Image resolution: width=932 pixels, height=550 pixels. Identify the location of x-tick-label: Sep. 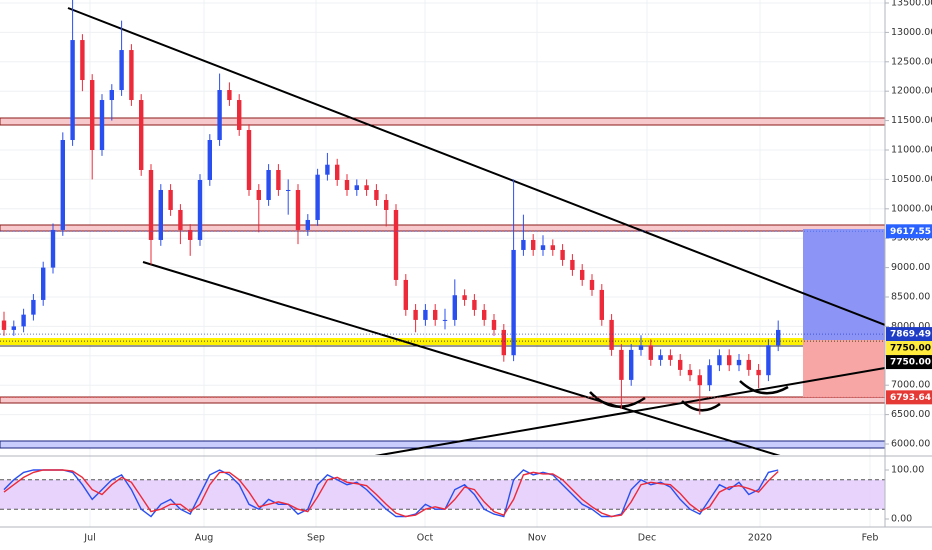
(316, 538).